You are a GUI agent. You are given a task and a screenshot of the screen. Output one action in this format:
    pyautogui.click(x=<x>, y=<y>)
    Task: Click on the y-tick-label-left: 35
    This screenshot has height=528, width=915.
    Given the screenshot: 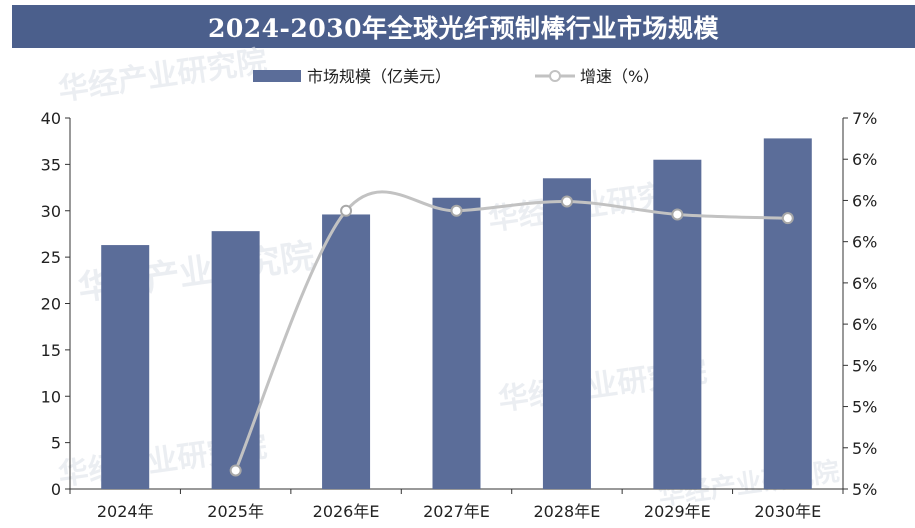 What is the action you would take?
    pyautogui.click(x=51, y=164)
    